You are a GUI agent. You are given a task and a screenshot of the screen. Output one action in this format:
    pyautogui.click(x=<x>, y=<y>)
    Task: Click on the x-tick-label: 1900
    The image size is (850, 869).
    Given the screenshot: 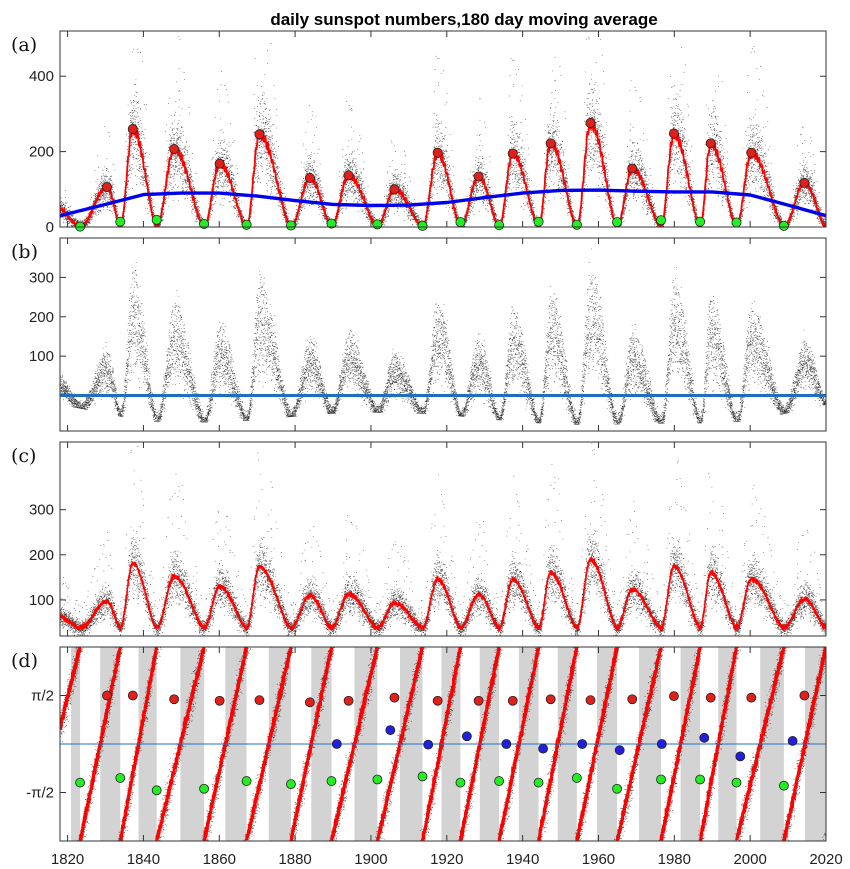 What is the action you would take?
    pyautogui.click(x=370, y=859)
    